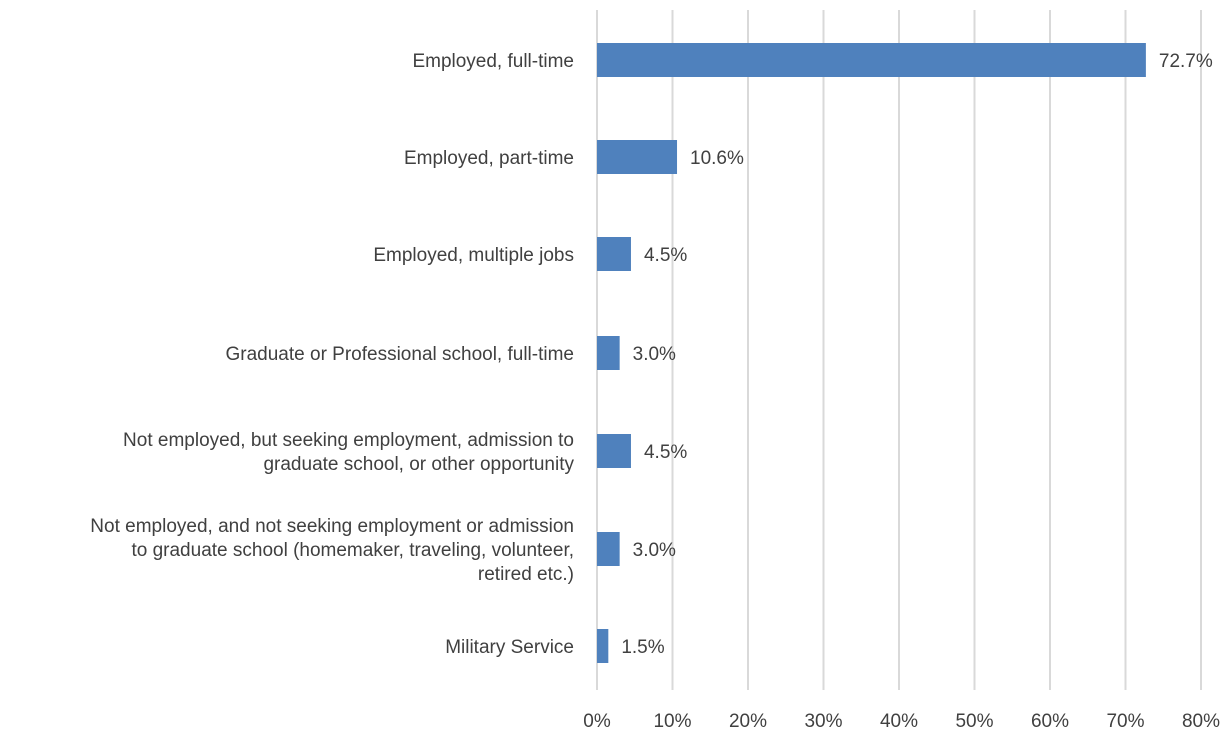  Describe the element at coordinates (672, 721) in the screenshot. I see `x-tick-label: 10%` at that location.